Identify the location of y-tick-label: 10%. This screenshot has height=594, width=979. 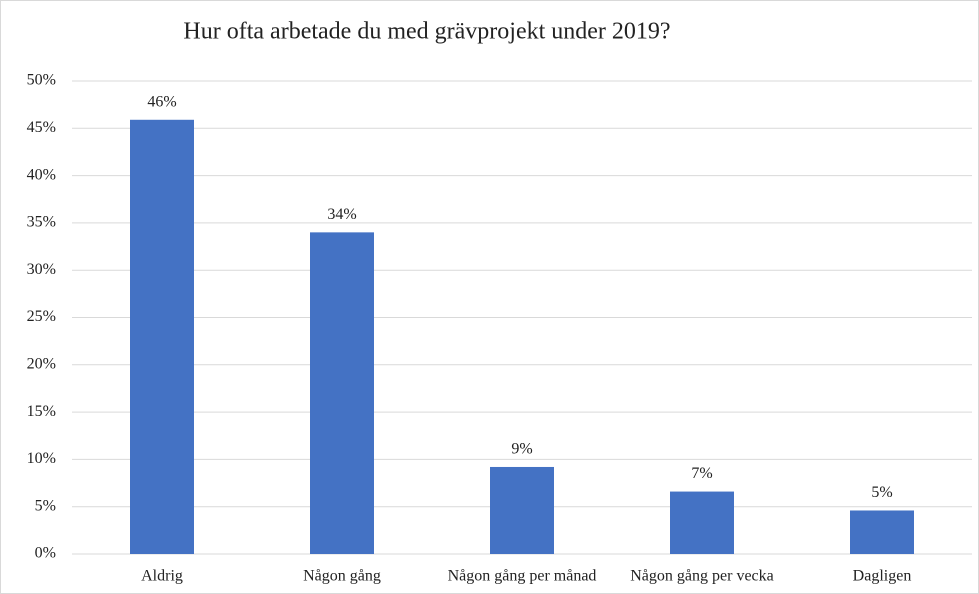
(41, 458).